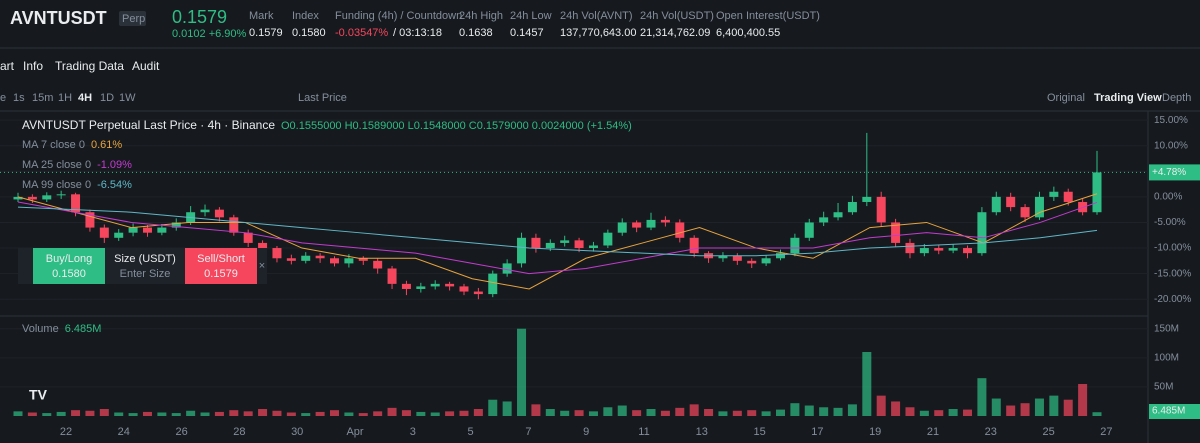 The image size is (1200, 443). Describe the element at coordinates (261, 16) in the screenshot. I see `stat-label: Mark` at that location.